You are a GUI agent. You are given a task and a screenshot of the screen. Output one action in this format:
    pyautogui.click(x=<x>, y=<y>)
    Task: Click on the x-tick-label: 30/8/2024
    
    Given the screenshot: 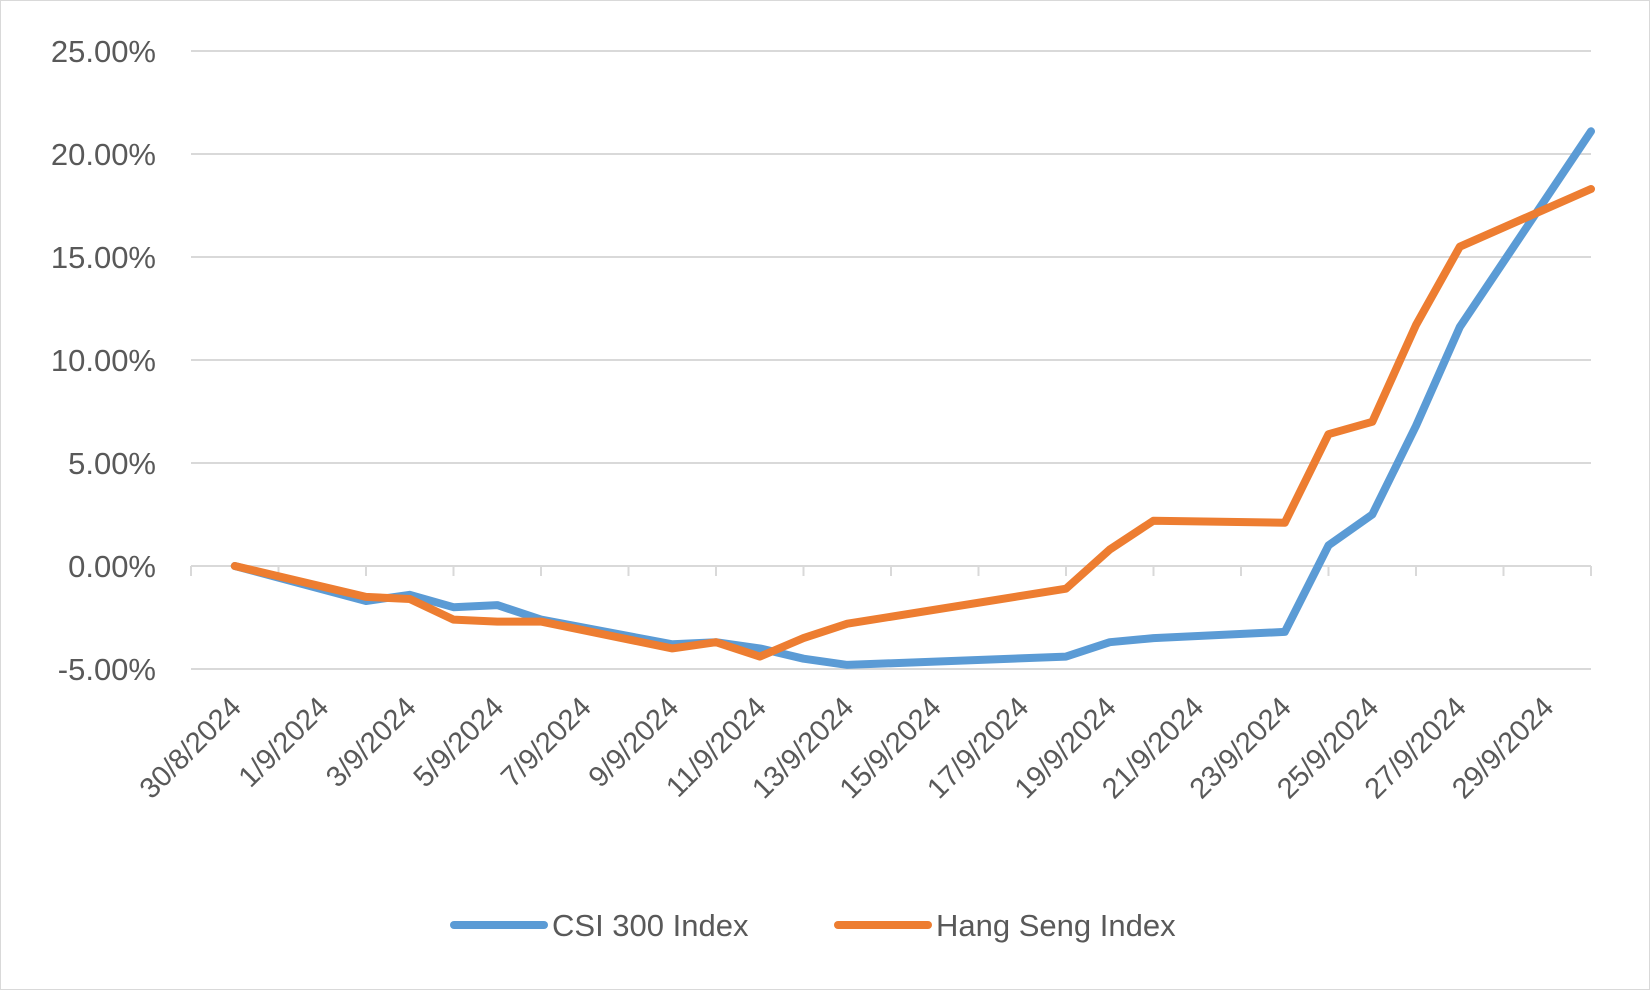 What is the action you would take?
    pyautogui.click(x=191, y=748)
    